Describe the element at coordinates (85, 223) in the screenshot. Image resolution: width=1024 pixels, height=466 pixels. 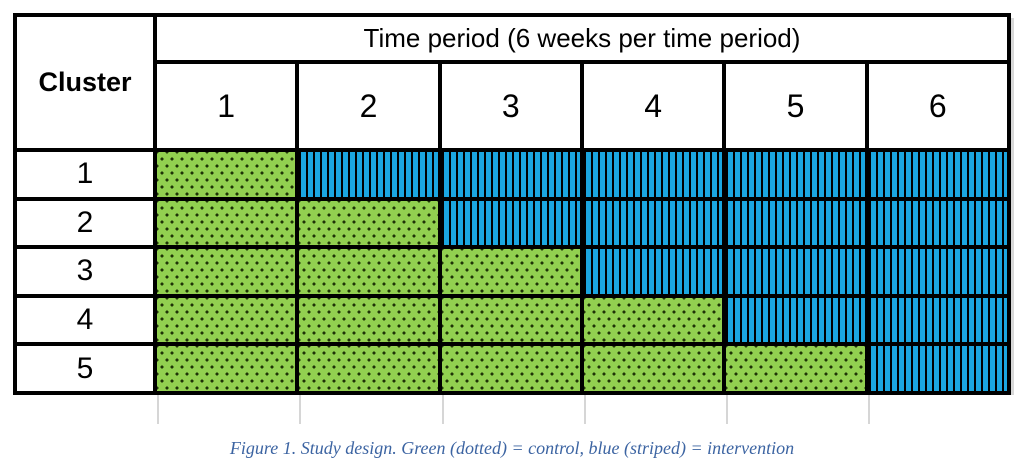
I see `cluster-row-label: 2` at that location.